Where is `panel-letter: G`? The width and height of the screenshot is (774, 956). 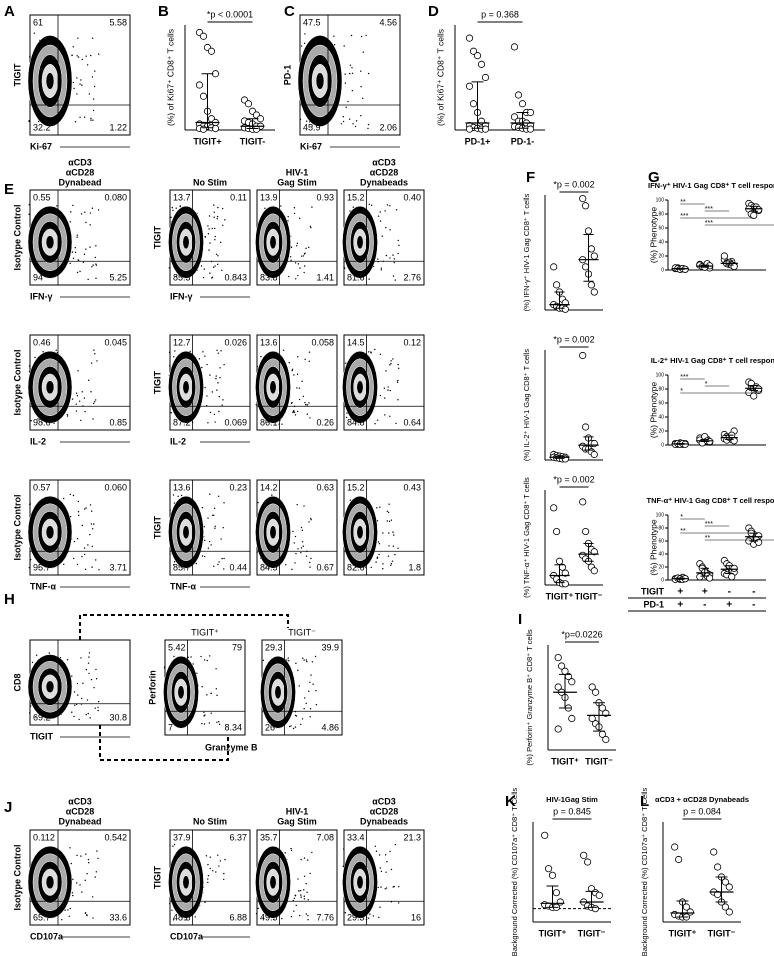 panel-letter: G is located at coordinates (654, 177).